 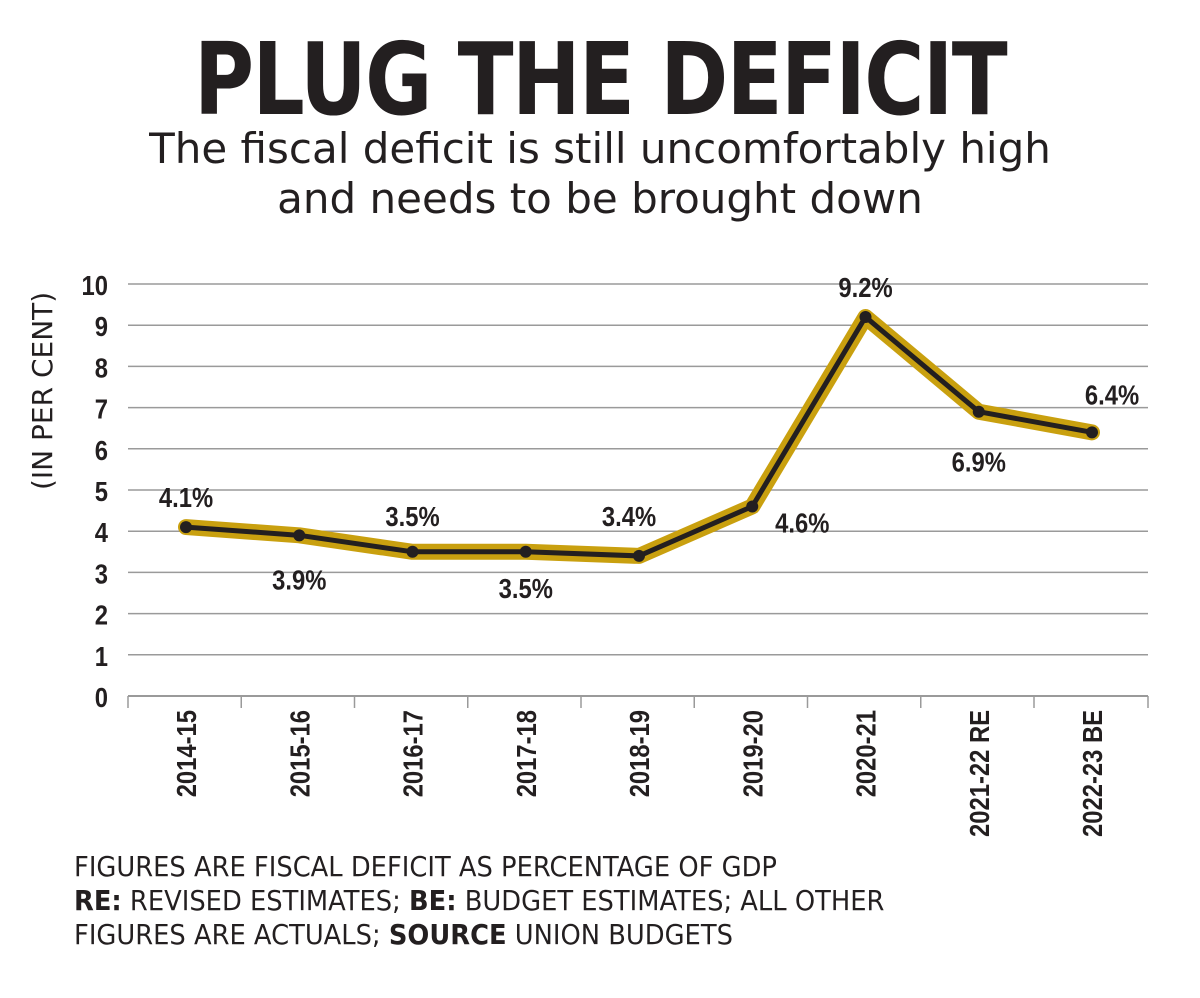 What do you see at coordinates (979, 462) in the screenshot?
I see `data-label: 6.9%` at bounding box center [979, 462].